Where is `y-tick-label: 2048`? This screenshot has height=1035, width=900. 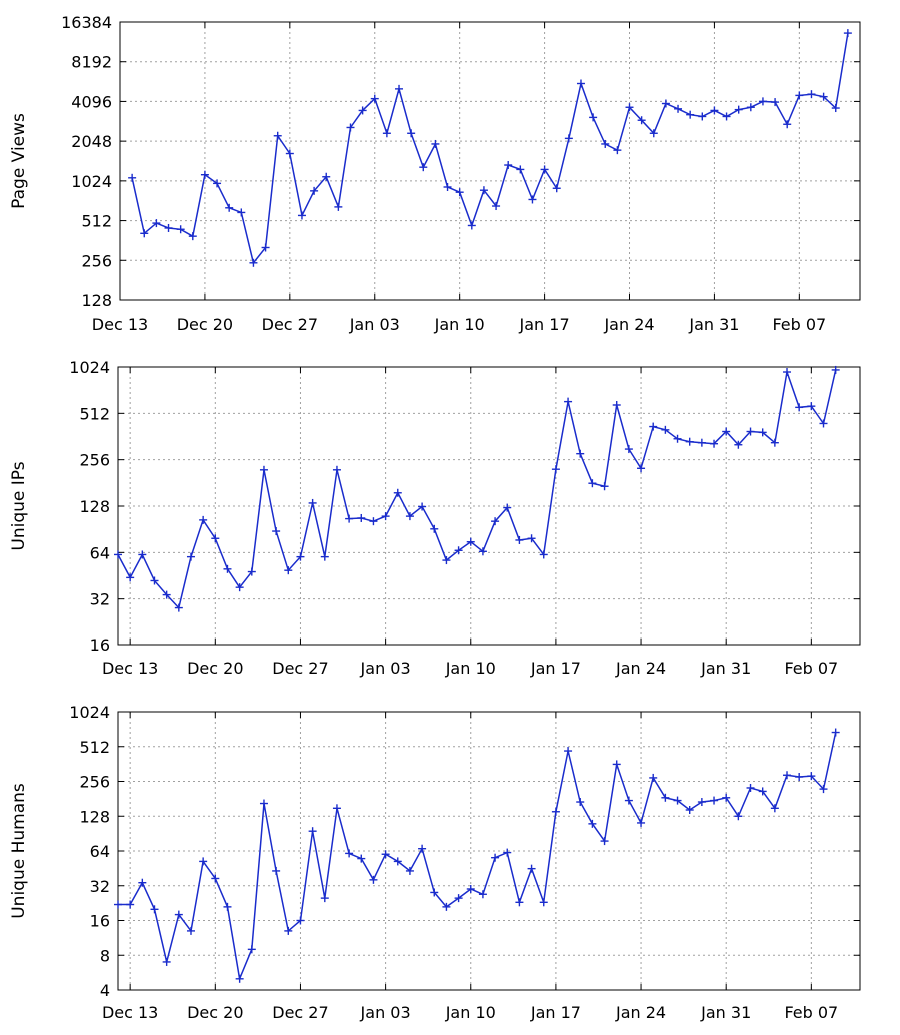
y-tick-label: 2048 is located at coordinates (91, 141).